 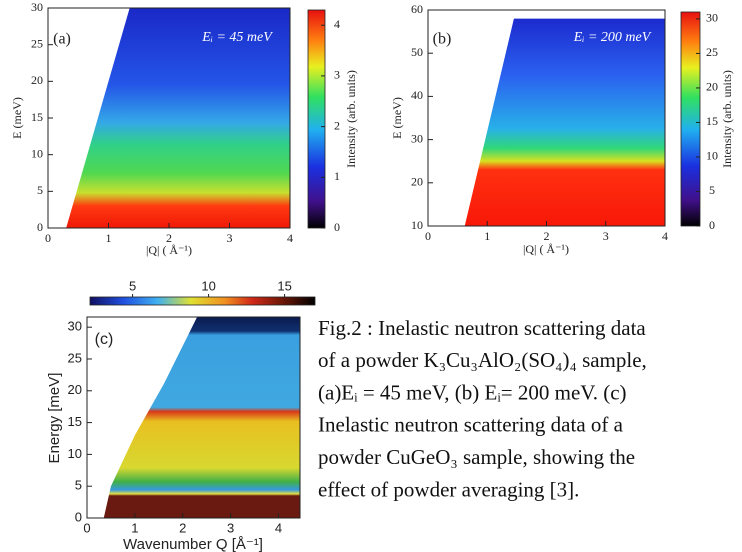 What do you see at coordinates (417, 52) in the screenshot?
I see `y-tick-label: 50` at bounding box center [417, 52].